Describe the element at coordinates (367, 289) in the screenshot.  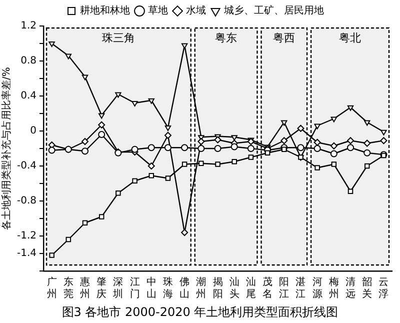
I see `x-tick-label: 韶关` at that location.